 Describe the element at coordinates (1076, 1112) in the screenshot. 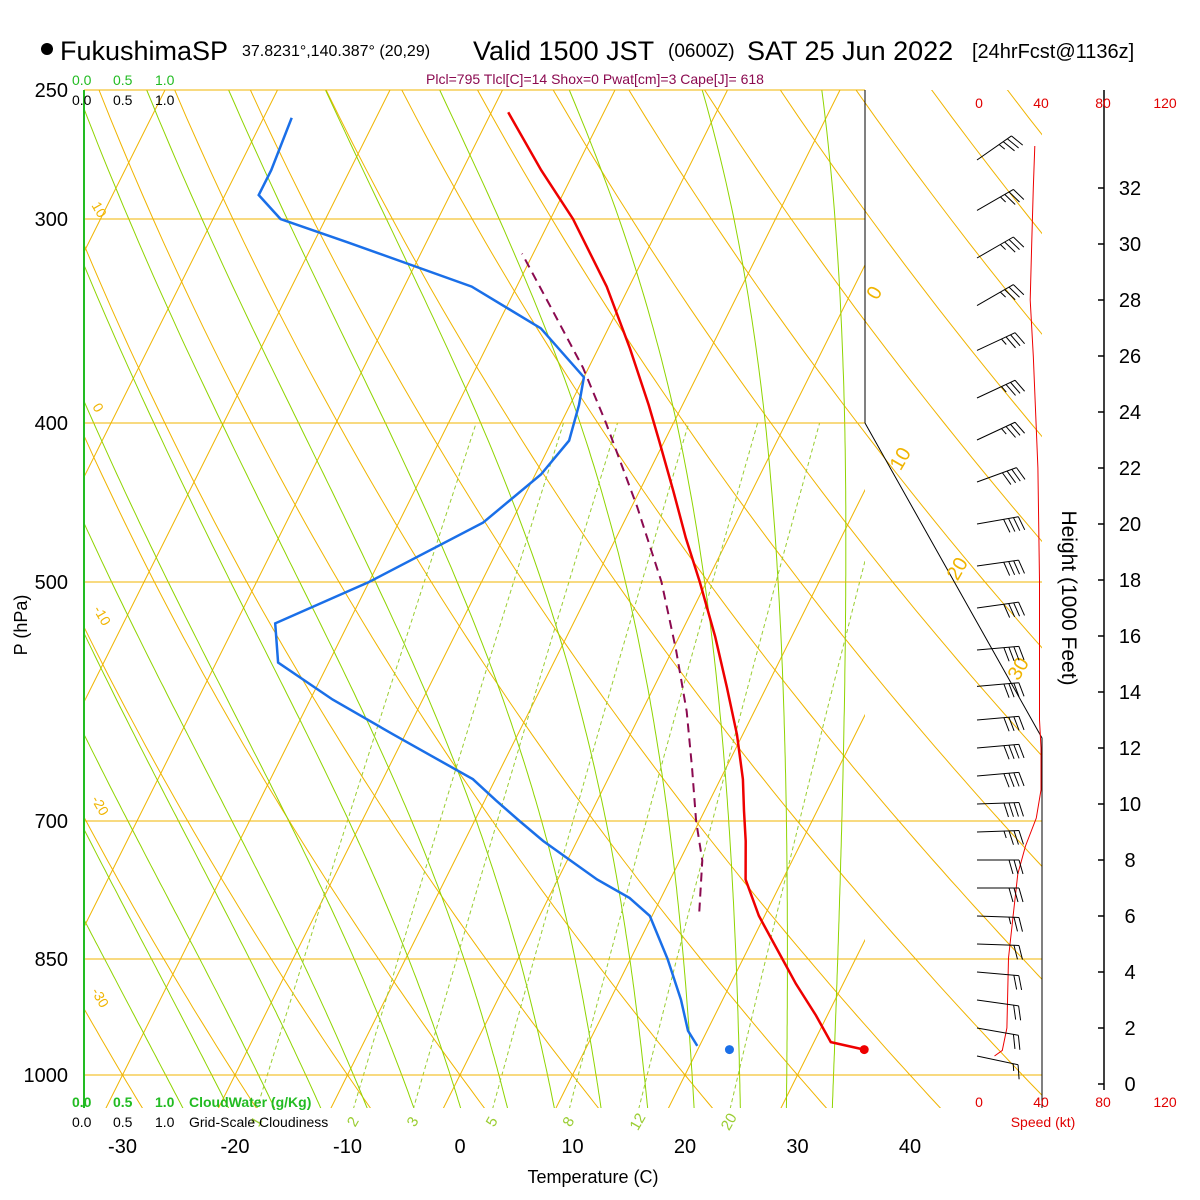

I see `speed-axis-bottom: 0 40 80 120 Speed (kt)` at that location.